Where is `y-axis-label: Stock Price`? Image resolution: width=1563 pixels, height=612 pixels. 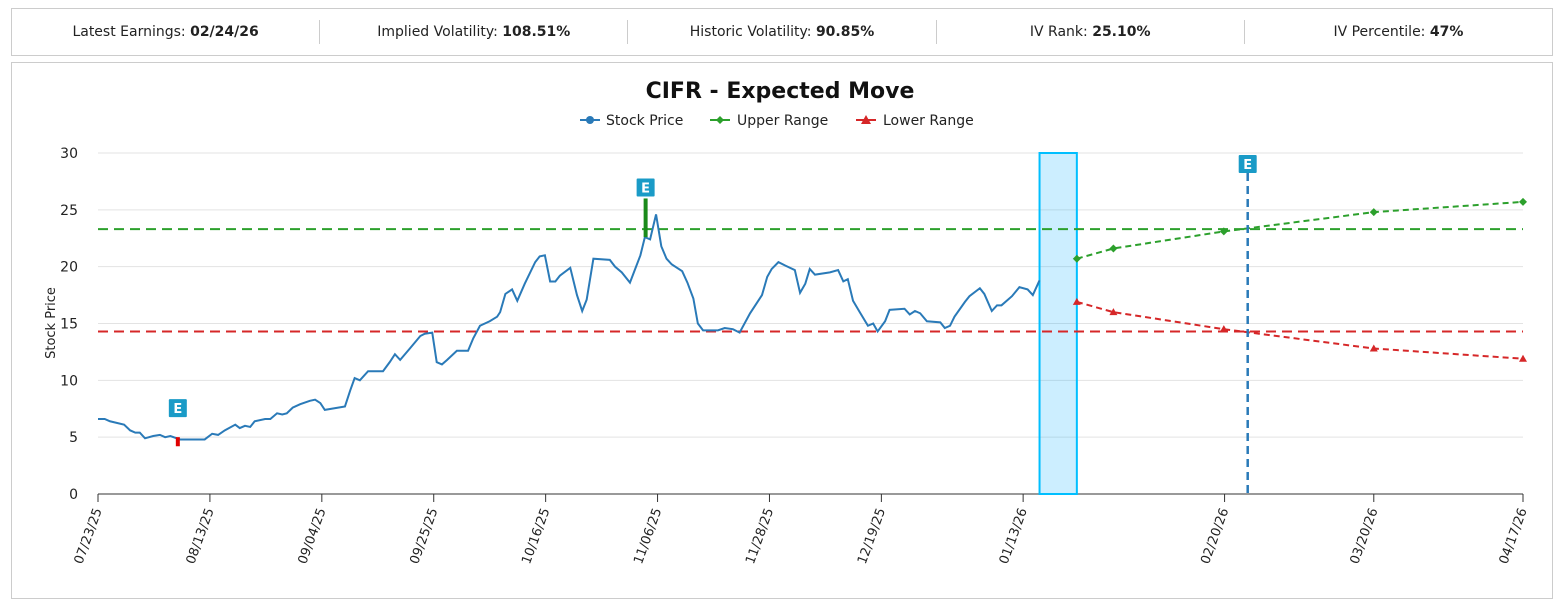 y-axis-label: Stock Price is located at coordinates (51, 323).